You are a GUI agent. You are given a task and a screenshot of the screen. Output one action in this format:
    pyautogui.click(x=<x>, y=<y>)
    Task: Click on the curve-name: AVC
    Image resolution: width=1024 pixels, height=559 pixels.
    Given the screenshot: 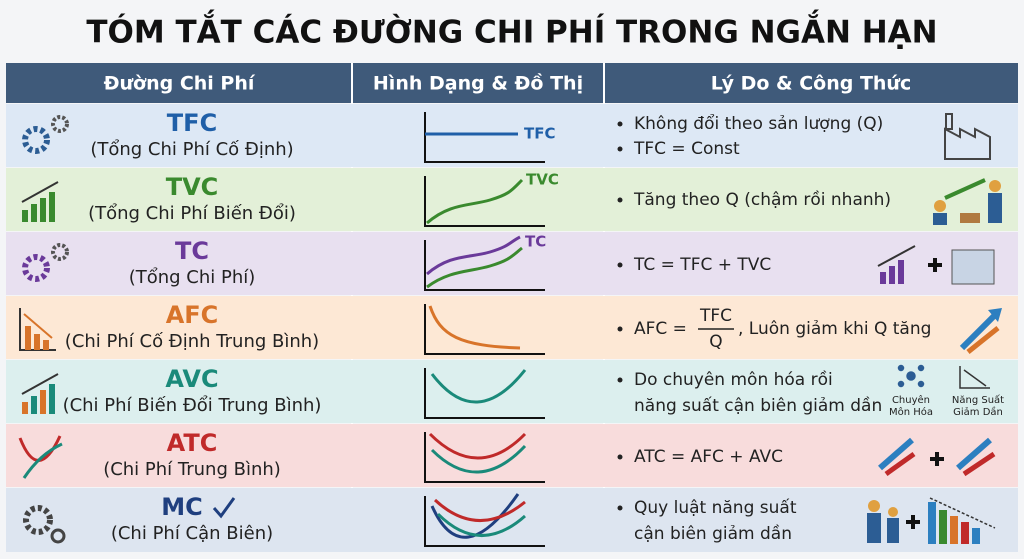 What is the action you would take?
    pyautogui.click(x=191, y=379)
    